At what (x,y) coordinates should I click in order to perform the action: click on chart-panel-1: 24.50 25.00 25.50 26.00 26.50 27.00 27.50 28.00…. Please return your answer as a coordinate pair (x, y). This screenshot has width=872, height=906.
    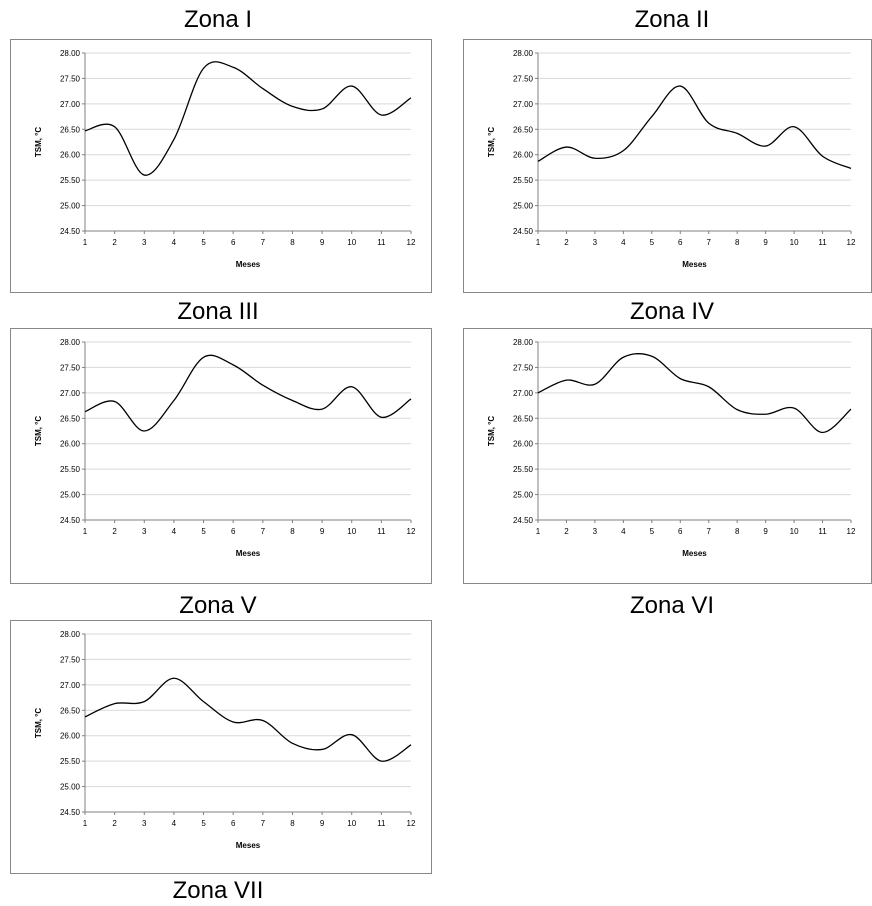
    Looking at the image, I should click on (221, 166).